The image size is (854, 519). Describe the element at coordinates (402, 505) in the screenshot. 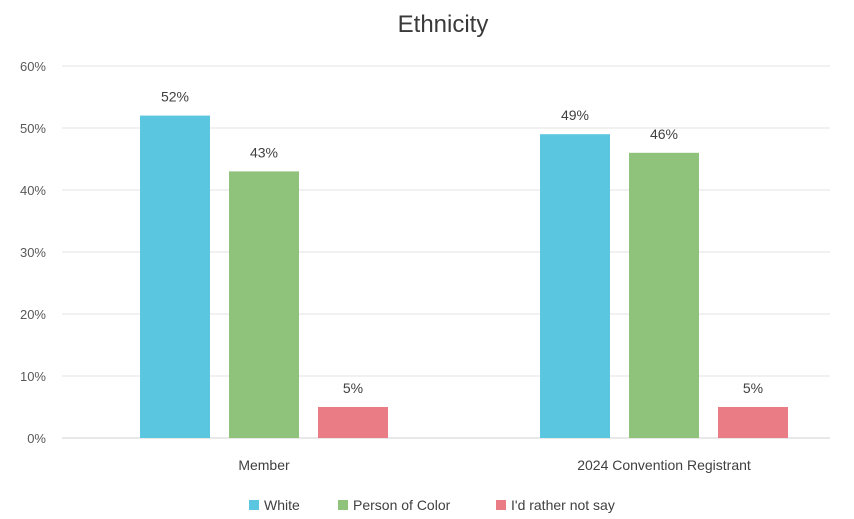

I see `legend-label: Person of Color` at that location.